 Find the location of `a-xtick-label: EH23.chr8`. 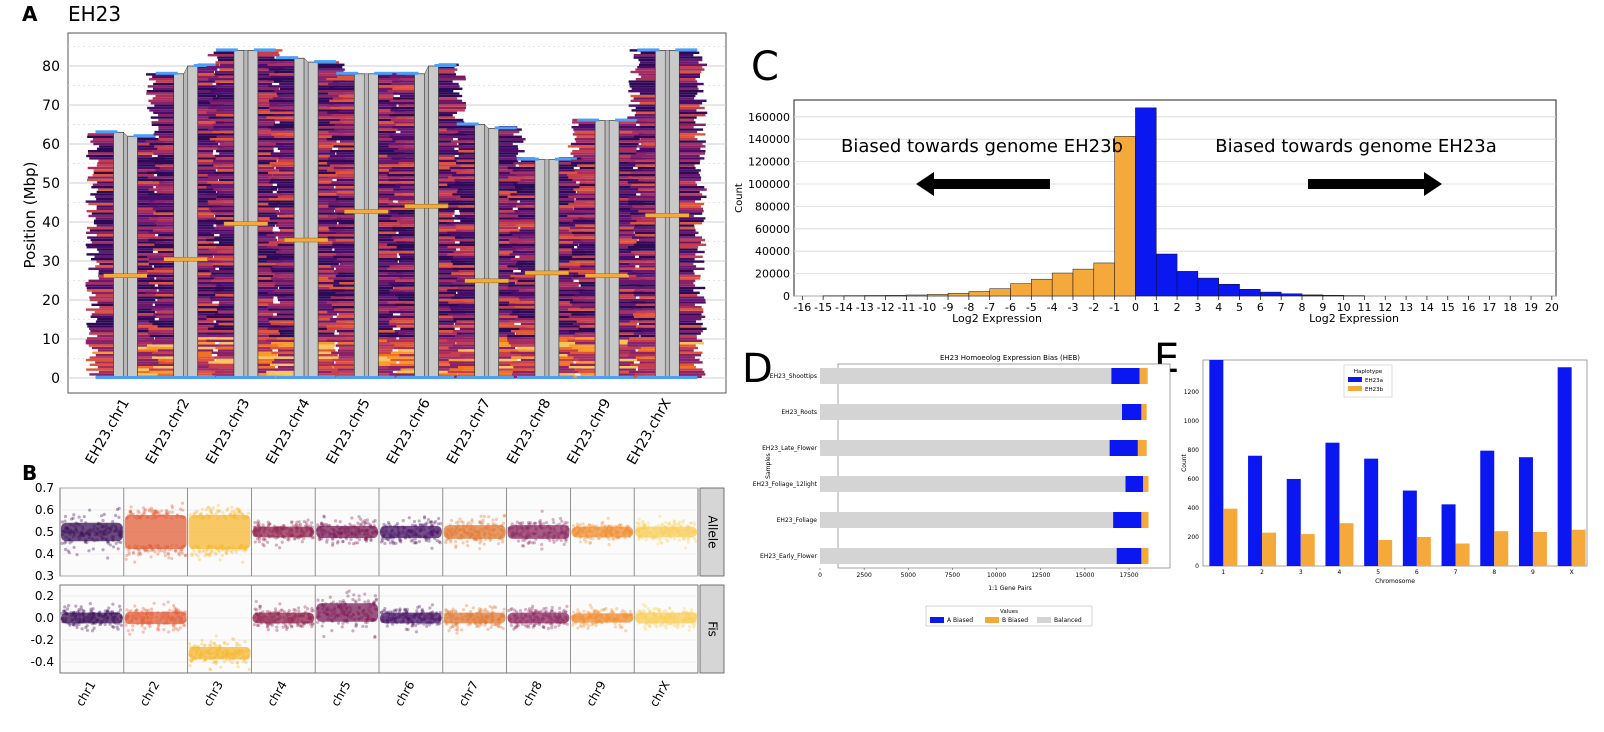

a-xtick-label: EH23.chr8 is located at coordinates (529, 431).